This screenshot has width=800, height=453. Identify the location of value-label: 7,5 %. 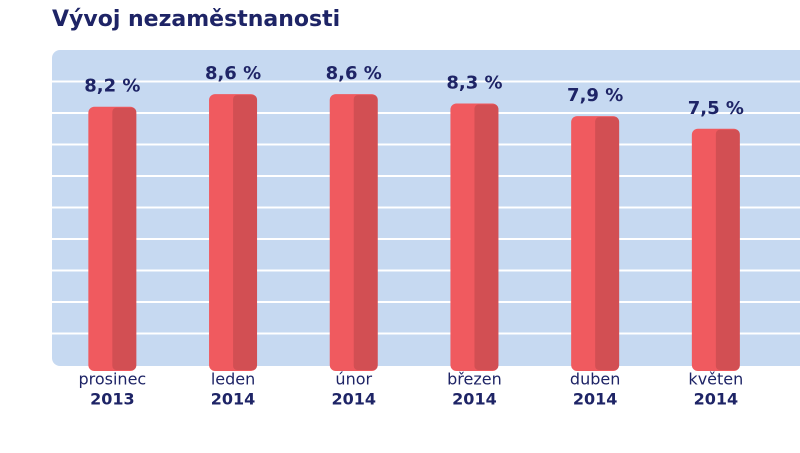
(716, 108).